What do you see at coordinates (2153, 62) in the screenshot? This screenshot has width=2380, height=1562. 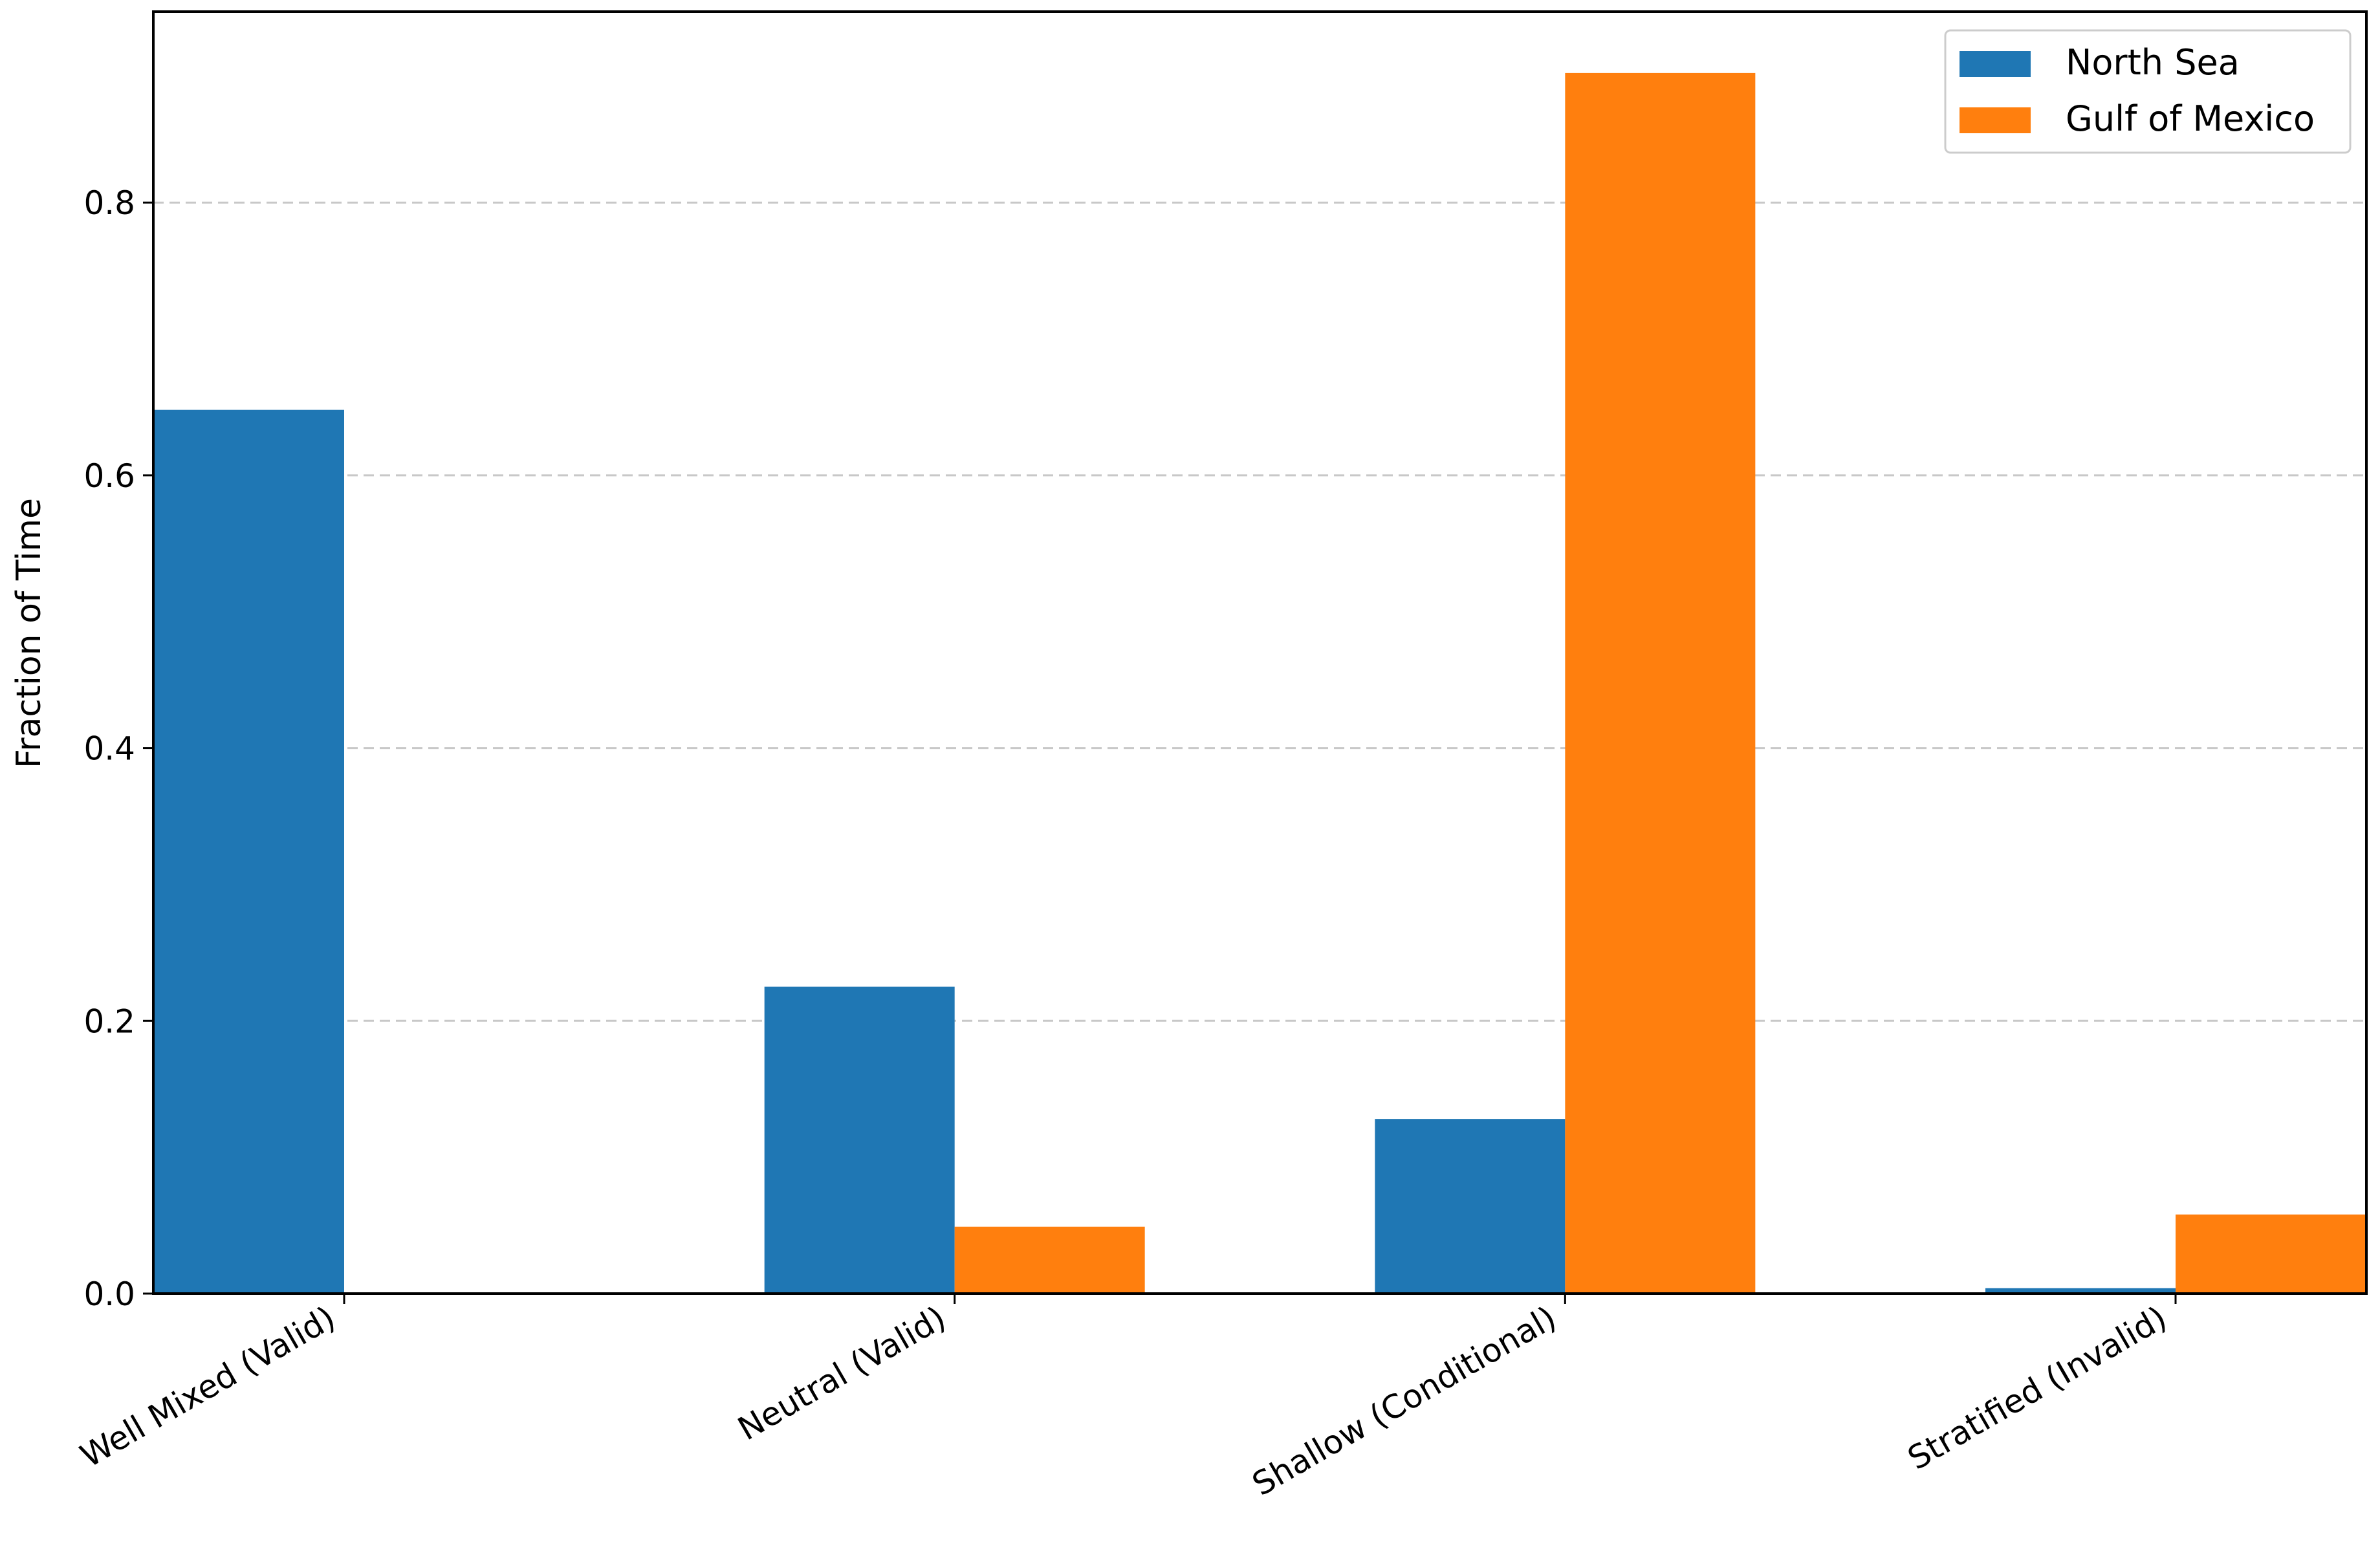 I see `legend-label: North Sea` at bounding box center [2153, 62].